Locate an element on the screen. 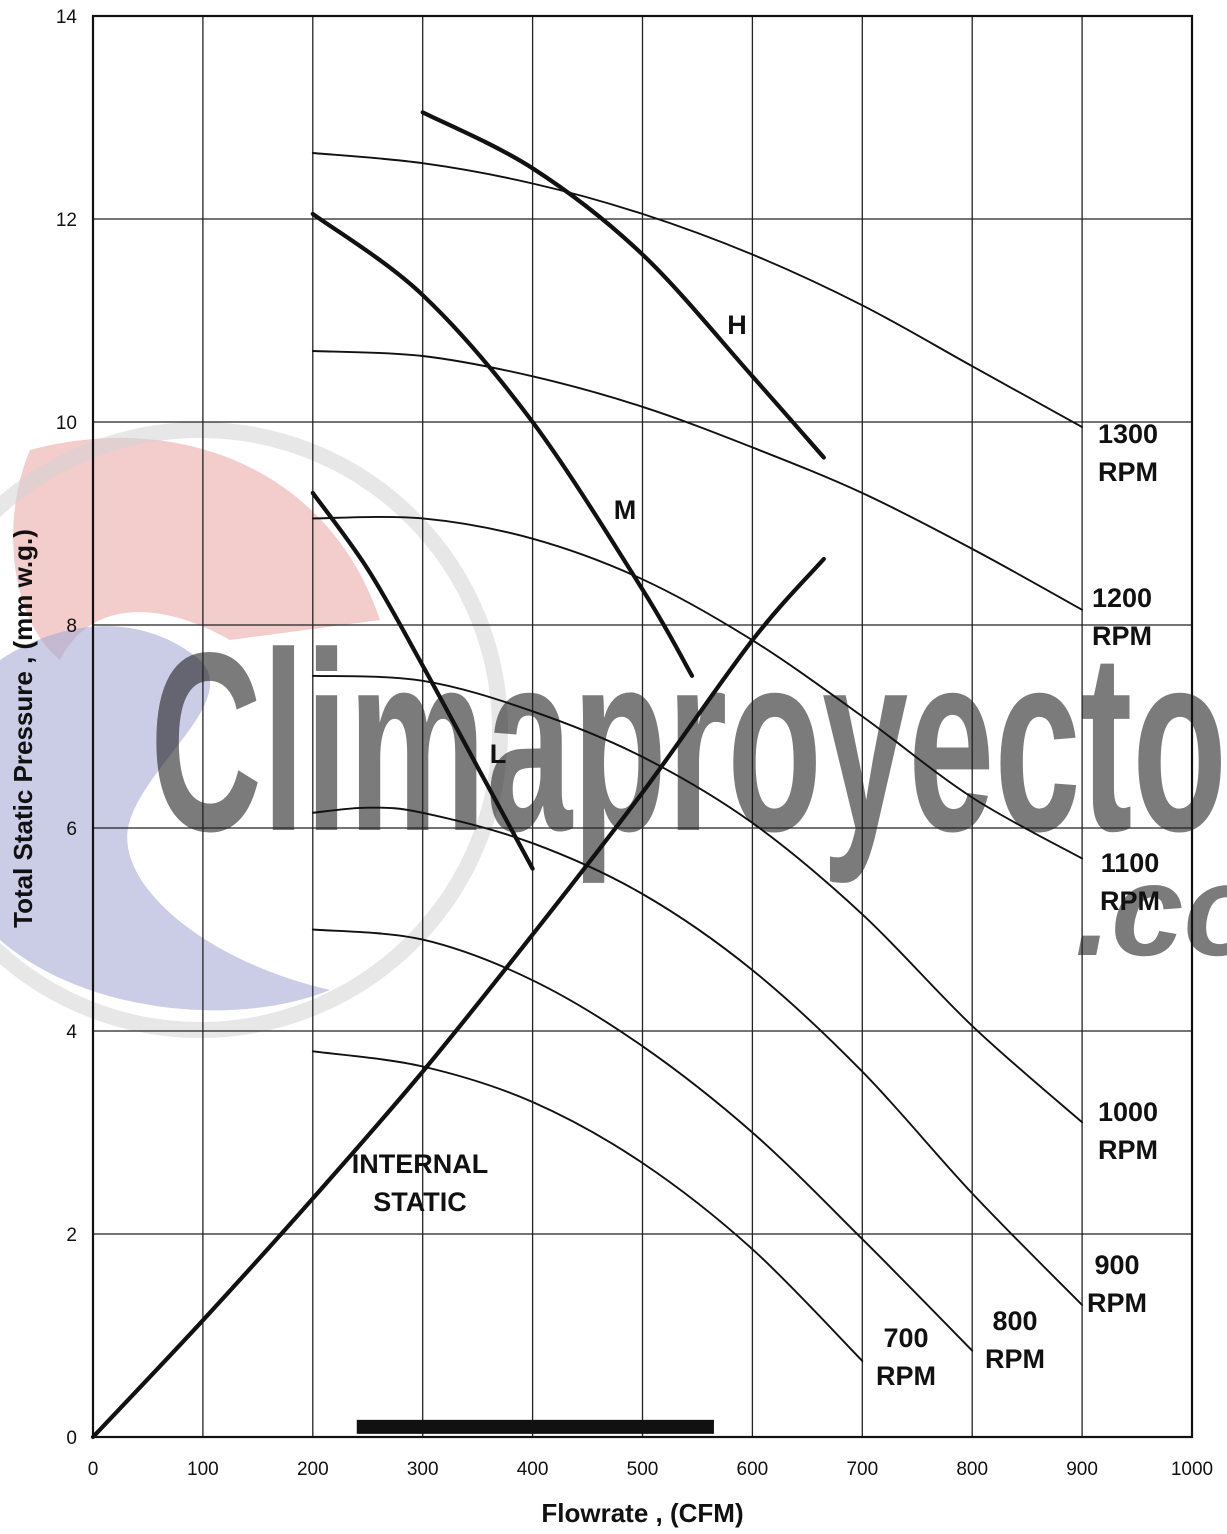 The image size is (1227, 1534). x-tick-label: 800 is located at coordinates (972, 1469).